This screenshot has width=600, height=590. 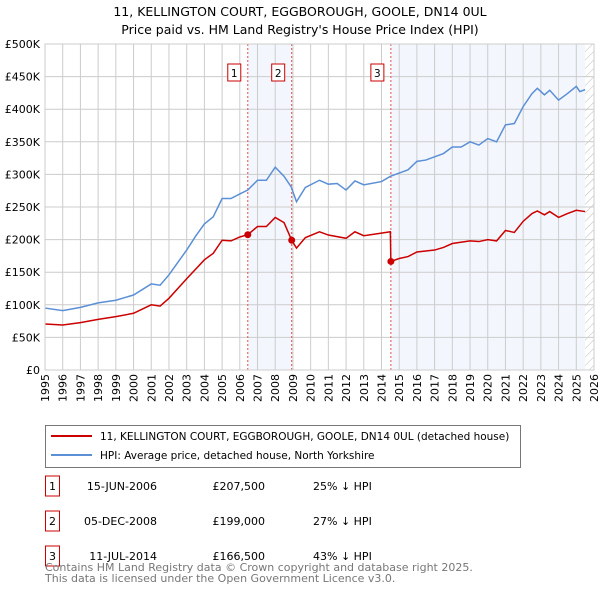 I want to click on x-tick-label: 2019, so click(x=470, y=388).